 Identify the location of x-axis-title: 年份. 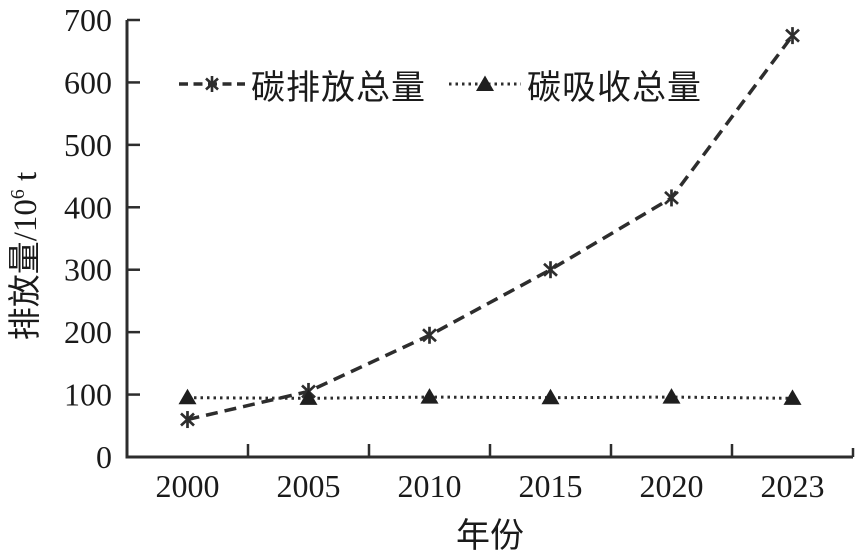
(490, 536).